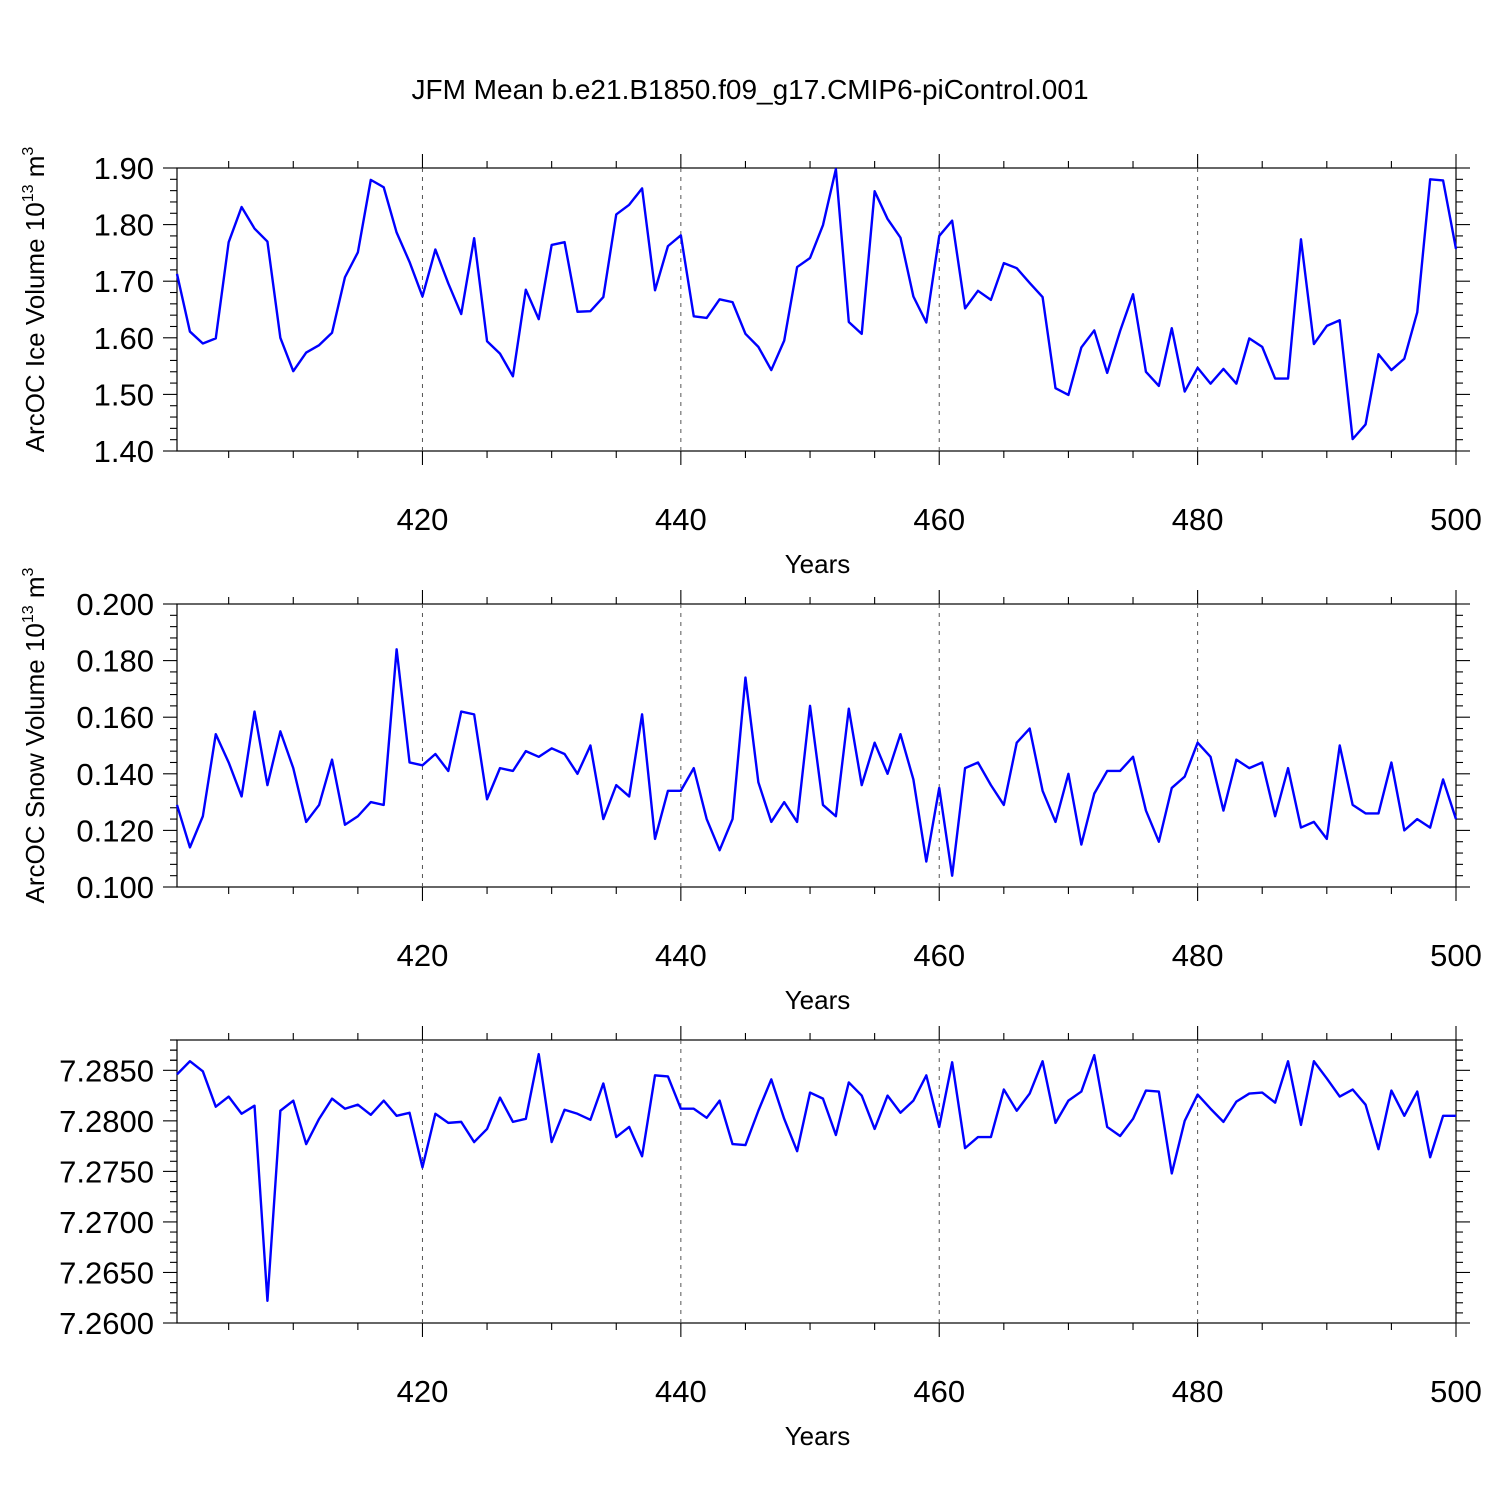  Describe the element at coordinates (124, 451) in the screenshot. I see `y-tick-label: 1.40` at that location.